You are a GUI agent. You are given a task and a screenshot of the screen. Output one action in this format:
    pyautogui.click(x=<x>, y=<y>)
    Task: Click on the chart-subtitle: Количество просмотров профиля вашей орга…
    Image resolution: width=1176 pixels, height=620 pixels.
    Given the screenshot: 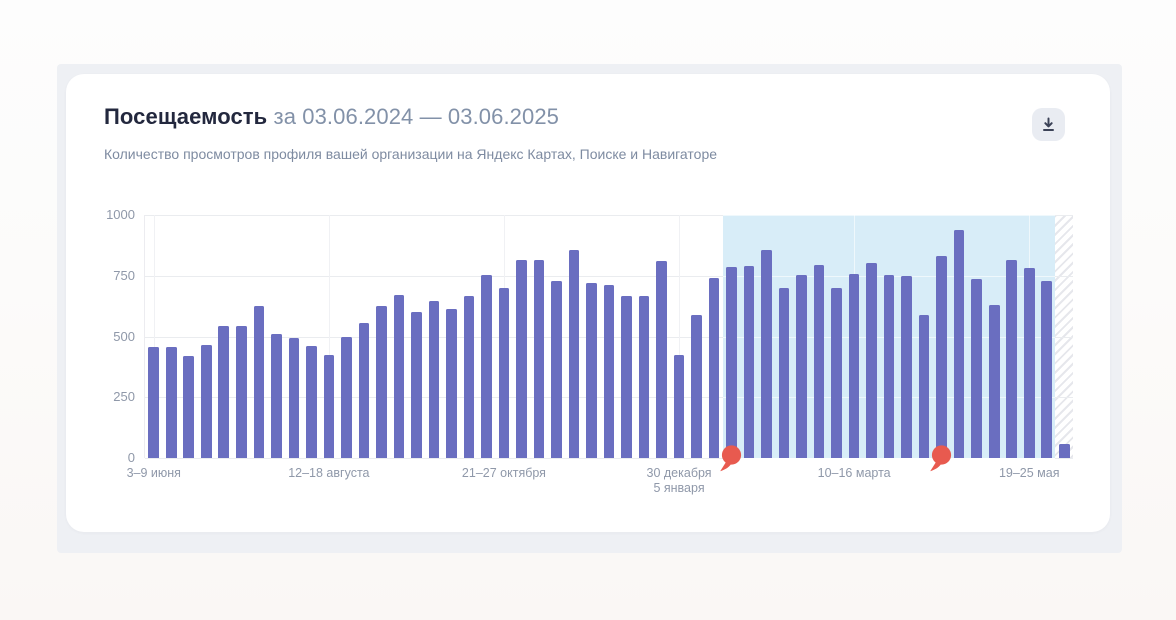 What is the action you would take?
    pyautogui.click(x=411, y=154)
    